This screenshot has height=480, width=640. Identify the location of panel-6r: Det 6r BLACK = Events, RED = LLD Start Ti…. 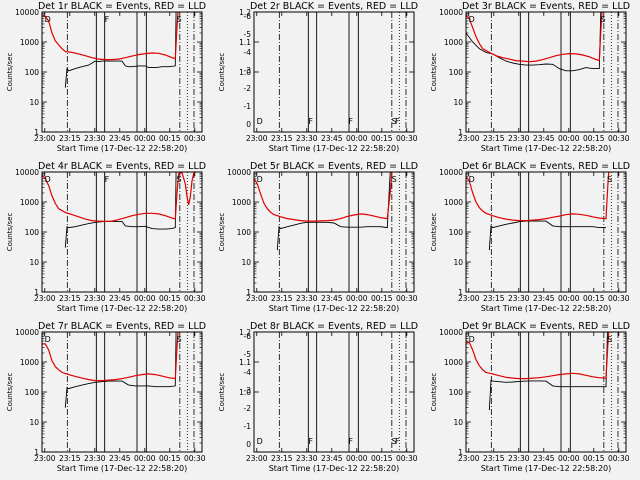
(530, 237).